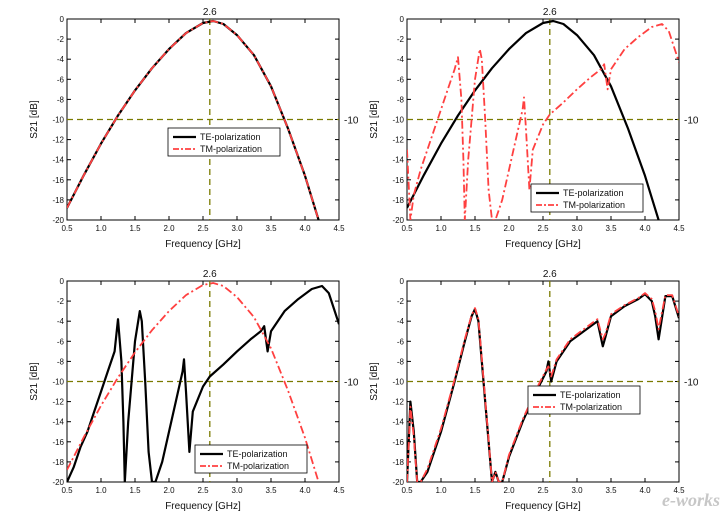  Describe the element at coordinates (58, 442) in the screenshot. I see `y-tick-label: -16` at that location.